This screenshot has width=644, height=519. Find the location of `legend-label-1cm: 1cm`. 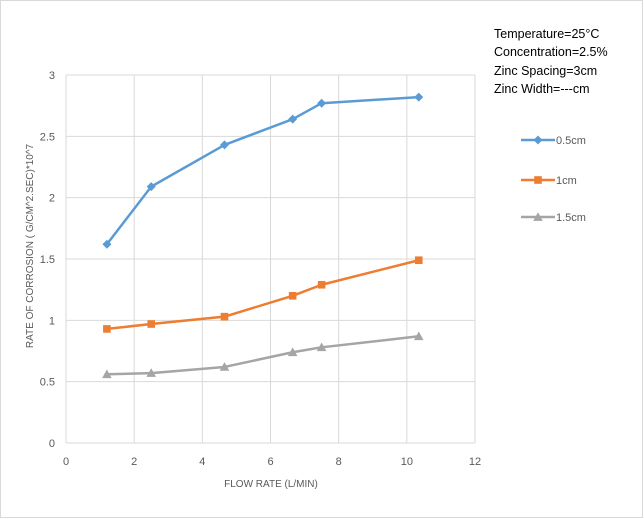

legend-label-1cm: 1cm is located at coordinates (566, 181).